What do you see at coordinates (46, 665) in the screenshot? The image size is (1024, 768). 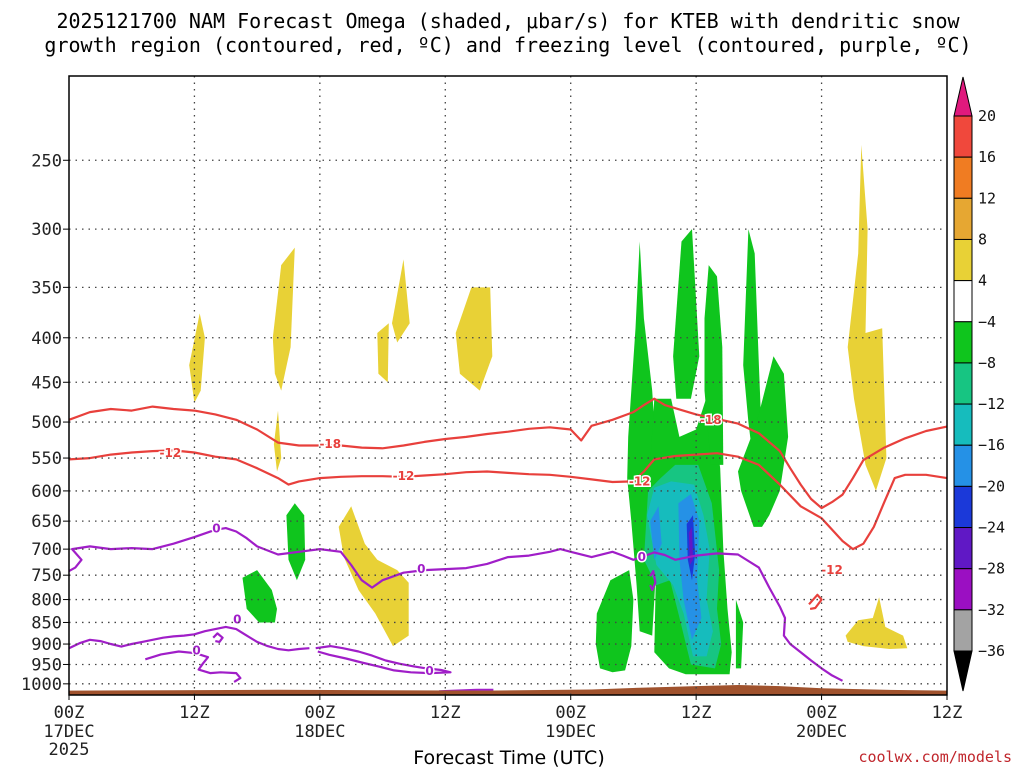 I see `y-tick-label-950: 950` at bounding box center [46, 665].